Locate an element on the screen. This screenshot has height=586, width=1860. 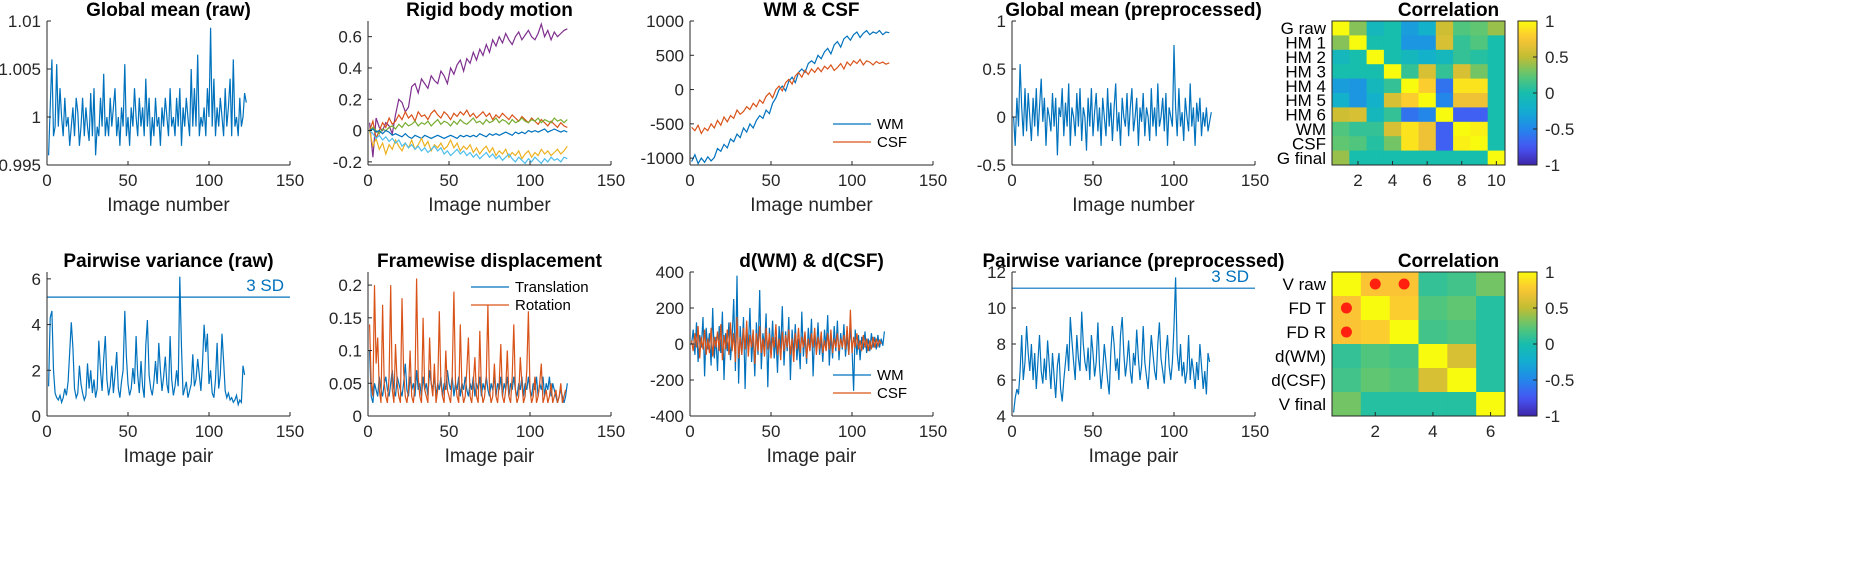
row-label-d-csf: d(CSF) is located at coordinates (1298, 380).